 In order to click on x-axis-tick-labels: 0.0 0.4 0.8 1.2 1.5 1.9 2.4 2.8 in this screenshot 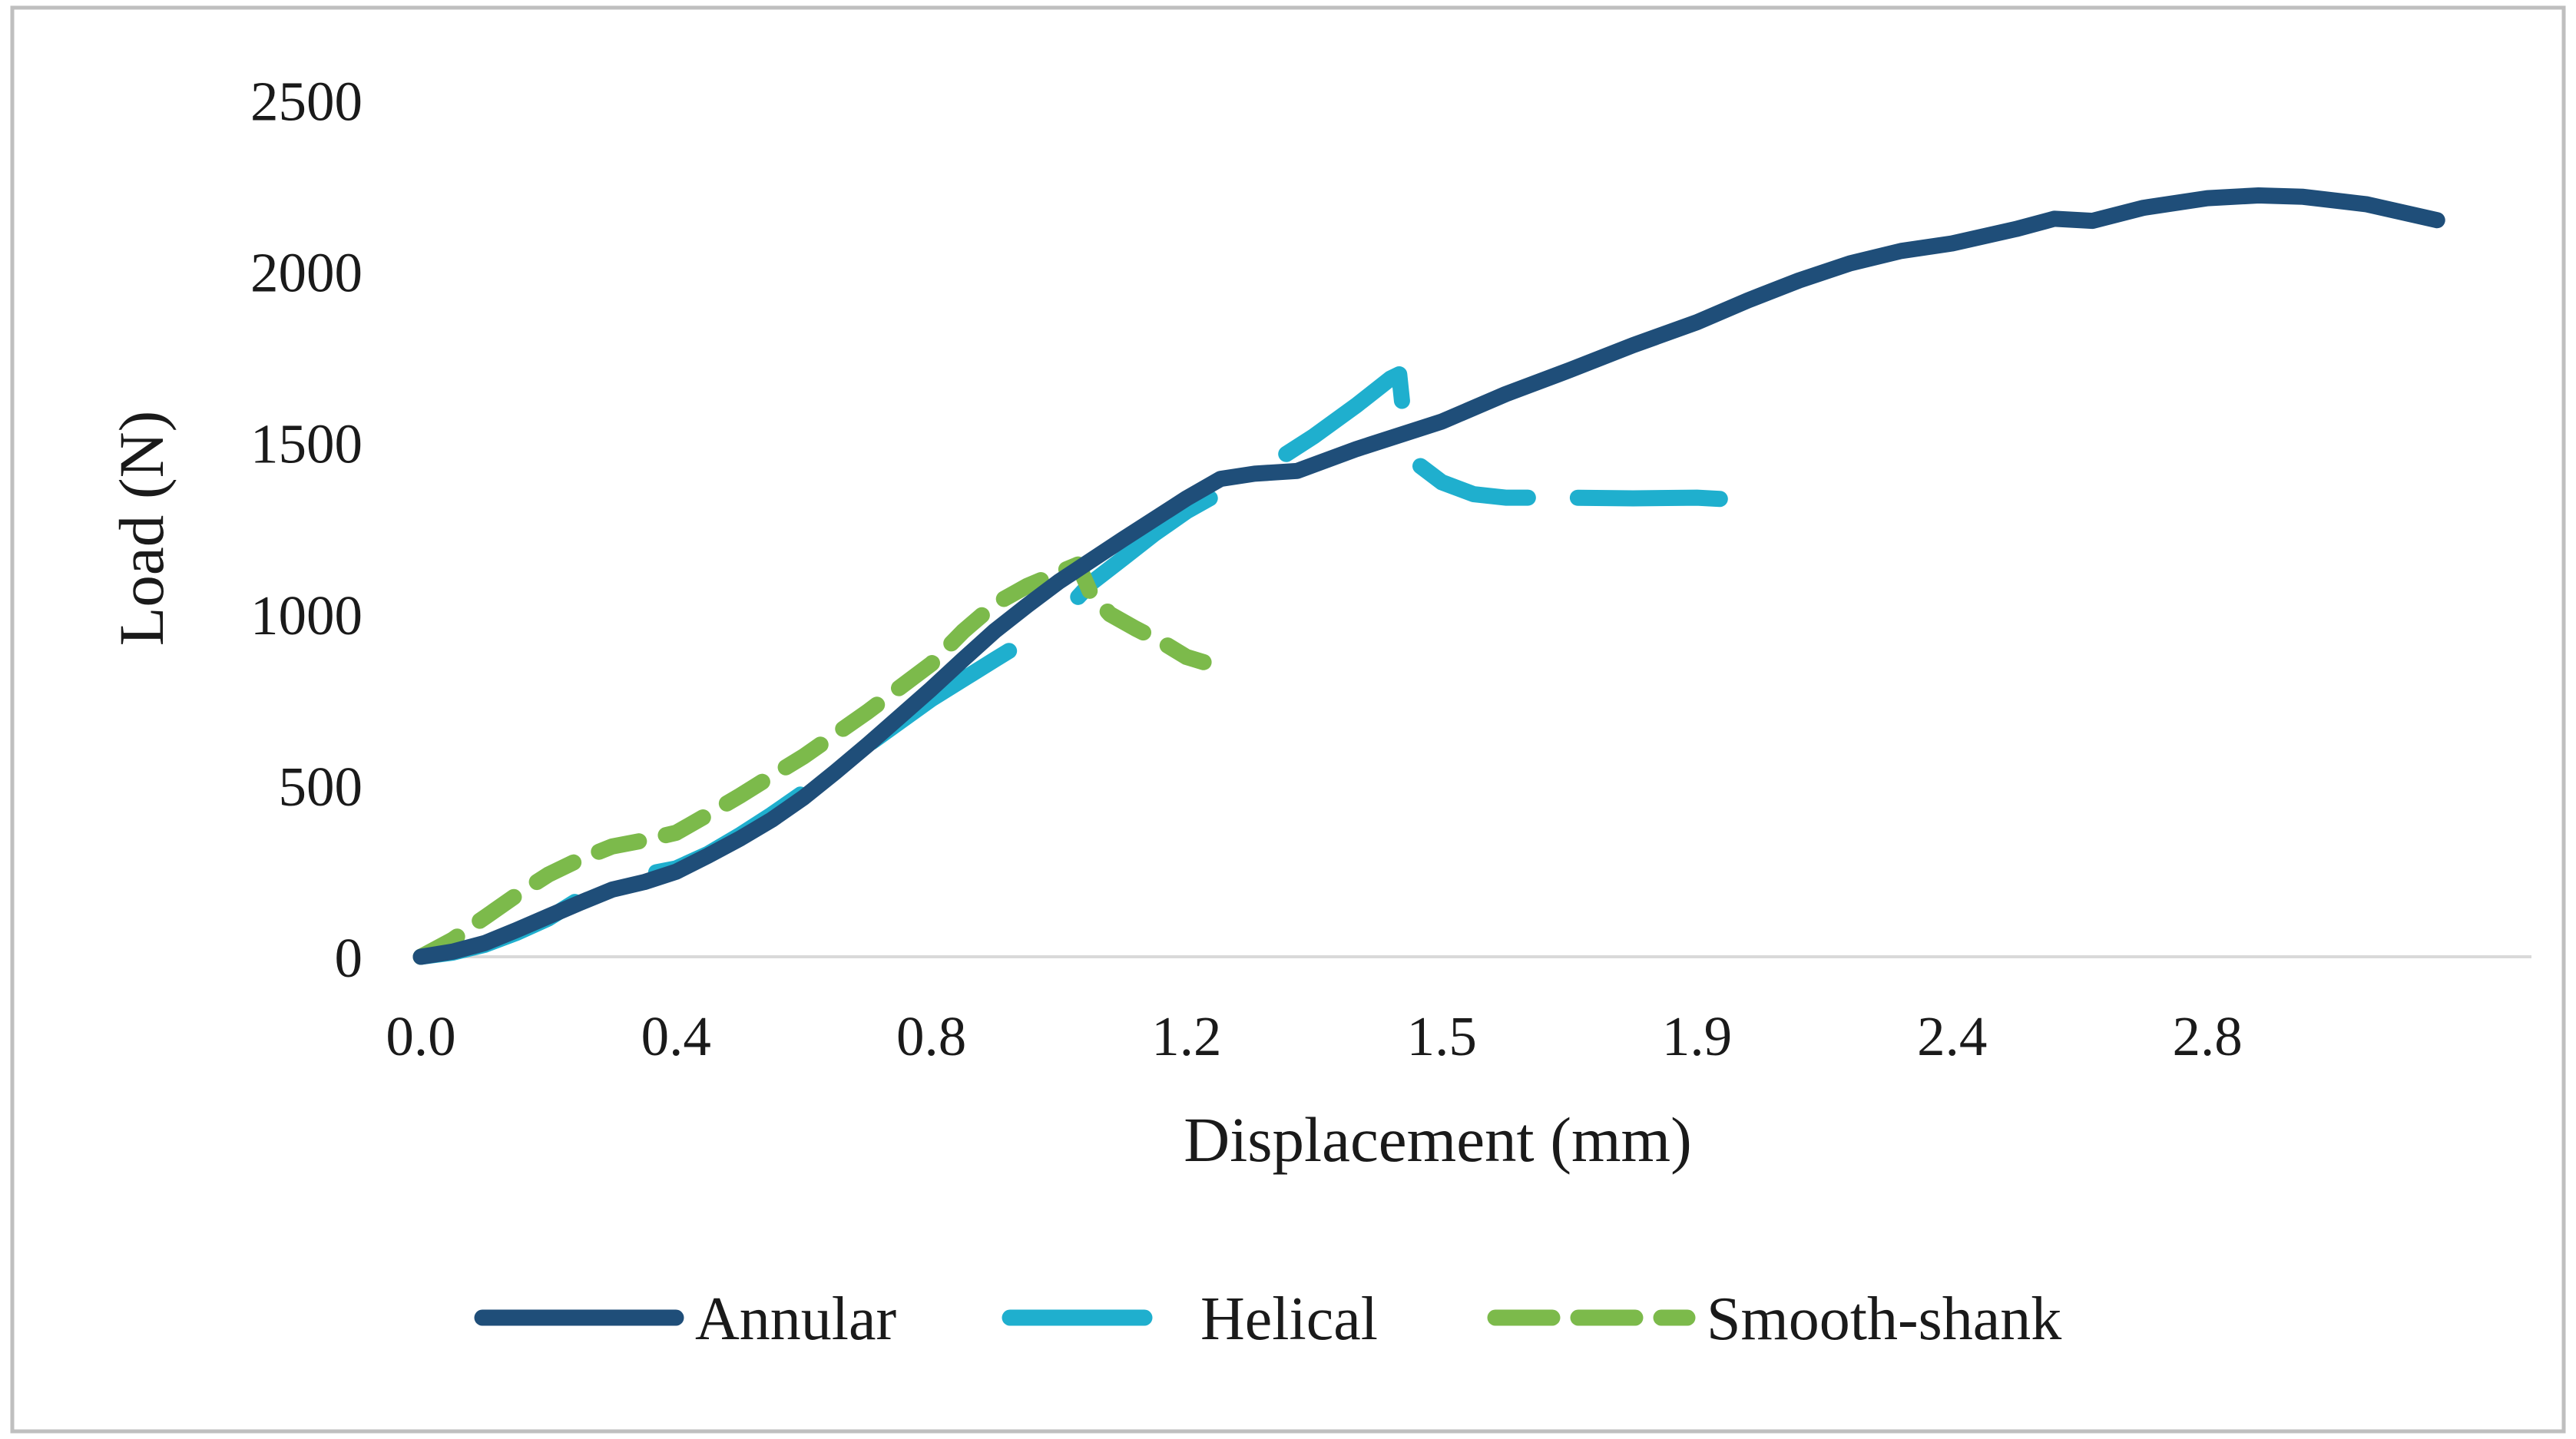, I will do `click(1314, 1036)`.